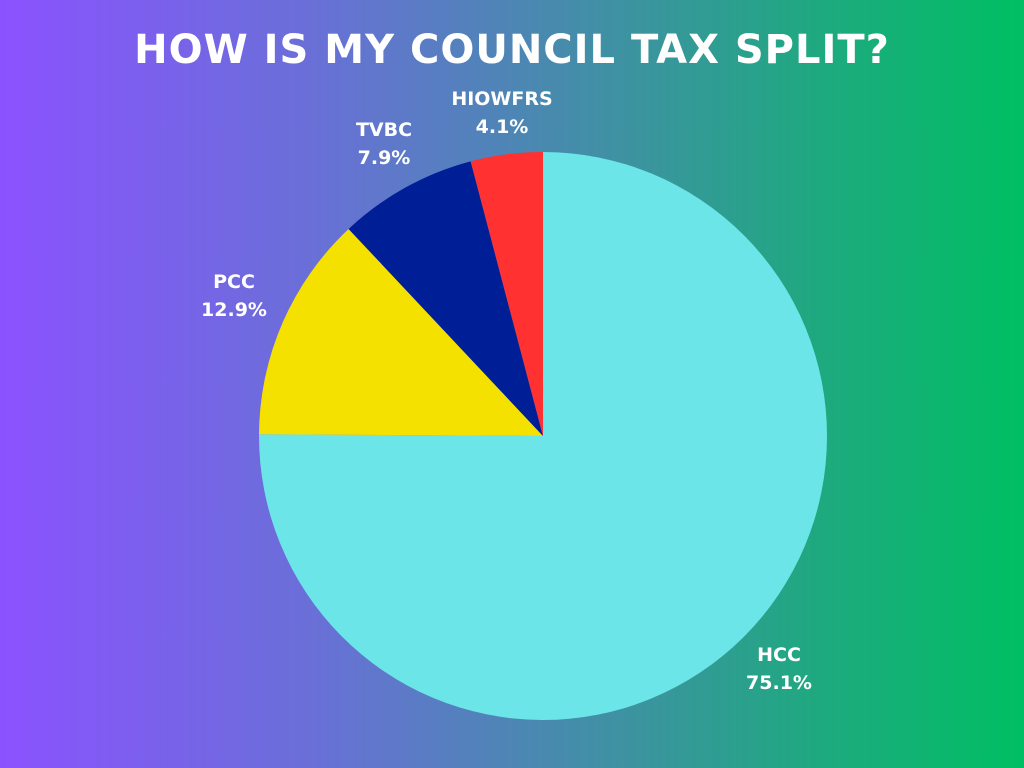 The height and width of the screenshot is (768, 1024). What do you see at coordinates (779, 655) in the screenshot?
I see `slice-label-hcc: HCC` at bounding box center [779, 655].